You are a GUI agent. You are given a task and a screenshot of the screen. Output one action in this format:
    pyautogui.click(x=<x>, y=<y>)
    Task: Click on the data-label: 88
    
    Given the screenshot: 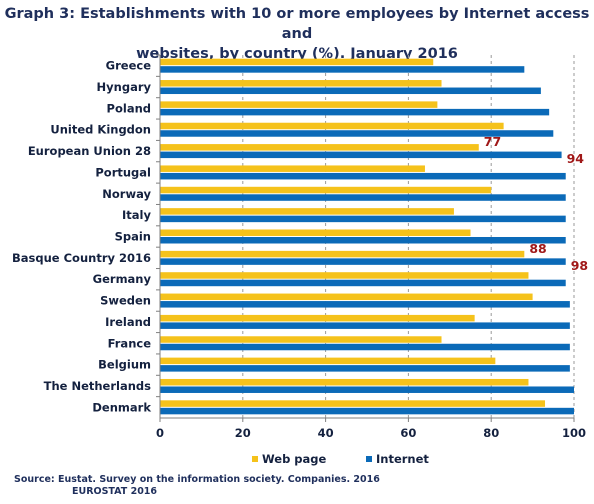 What is the action you would take?
    pyautogui.click(x=537, y=248)
    